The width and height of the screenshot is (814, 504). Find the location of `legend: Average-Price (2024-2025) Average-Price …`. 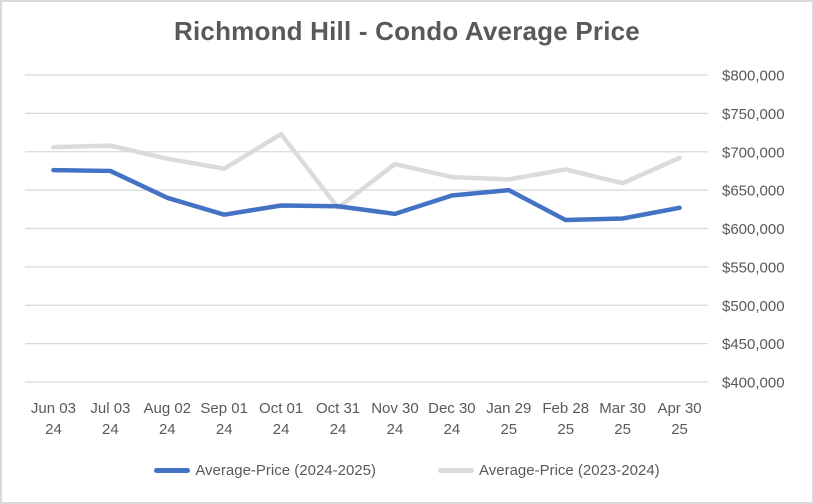

legend: Average-Price (2024-2025) Average-Price … is located at coordinates (407, 470).